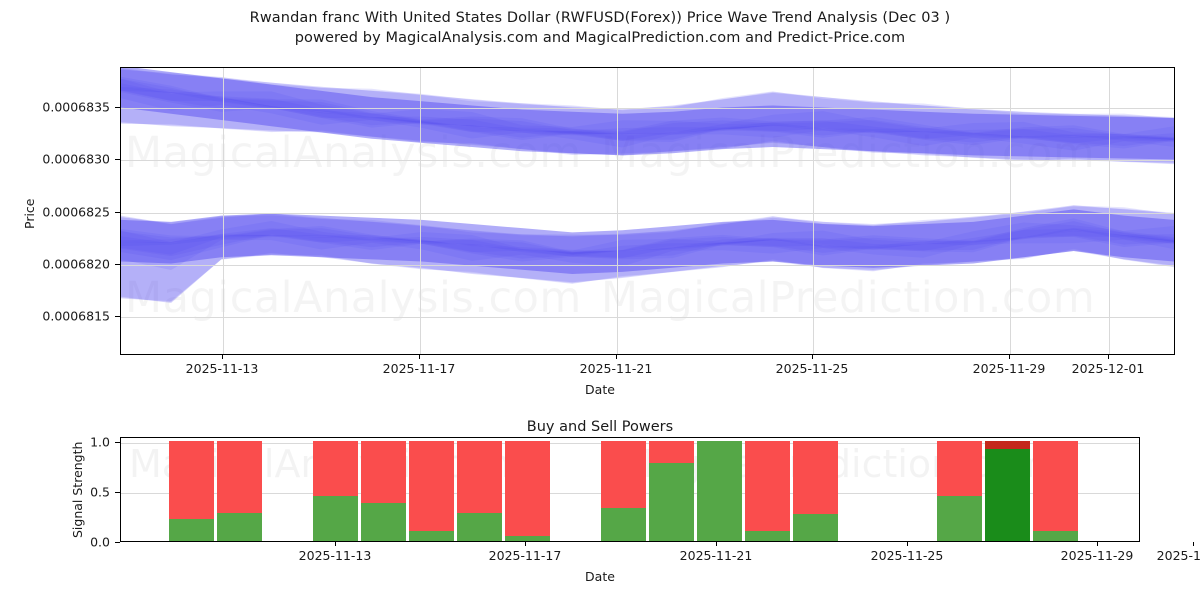 Image resolution: width=1200 pixels, height=600 pixels. Describe the element at coordinates (1009, 368) in the screenshot. I see `price-x-tick-label: 2025-11-29` at that location.